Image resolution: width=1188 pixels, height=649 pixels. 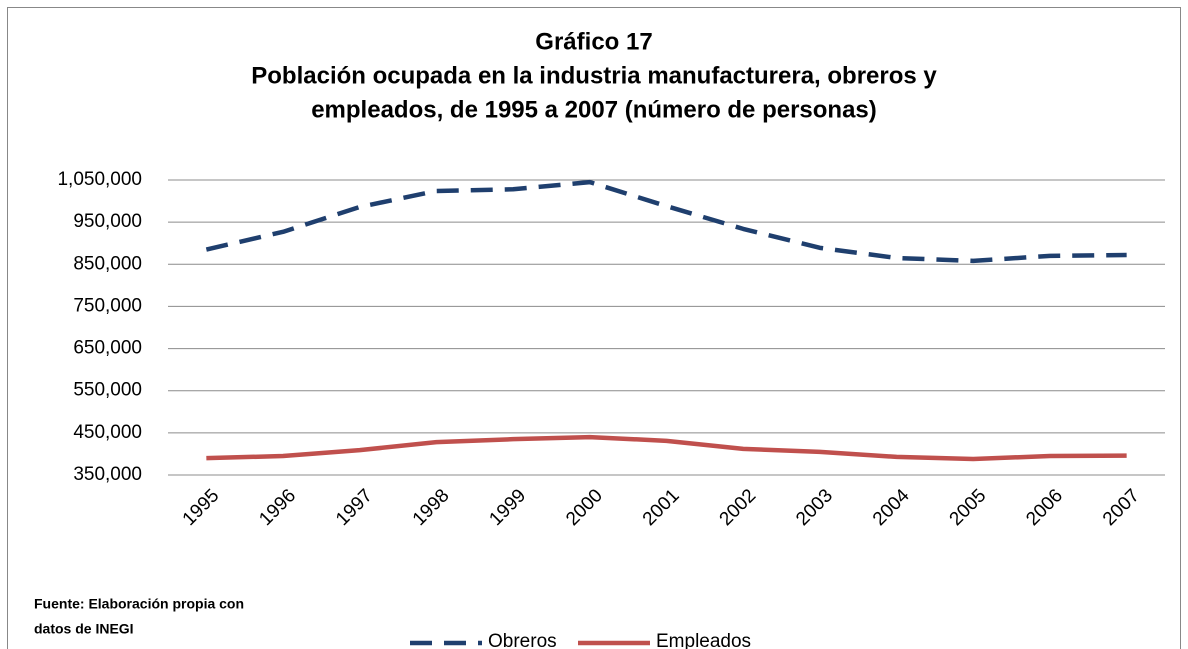 I want to click on x-tick-label: 1997, so click(x=354, y=507).